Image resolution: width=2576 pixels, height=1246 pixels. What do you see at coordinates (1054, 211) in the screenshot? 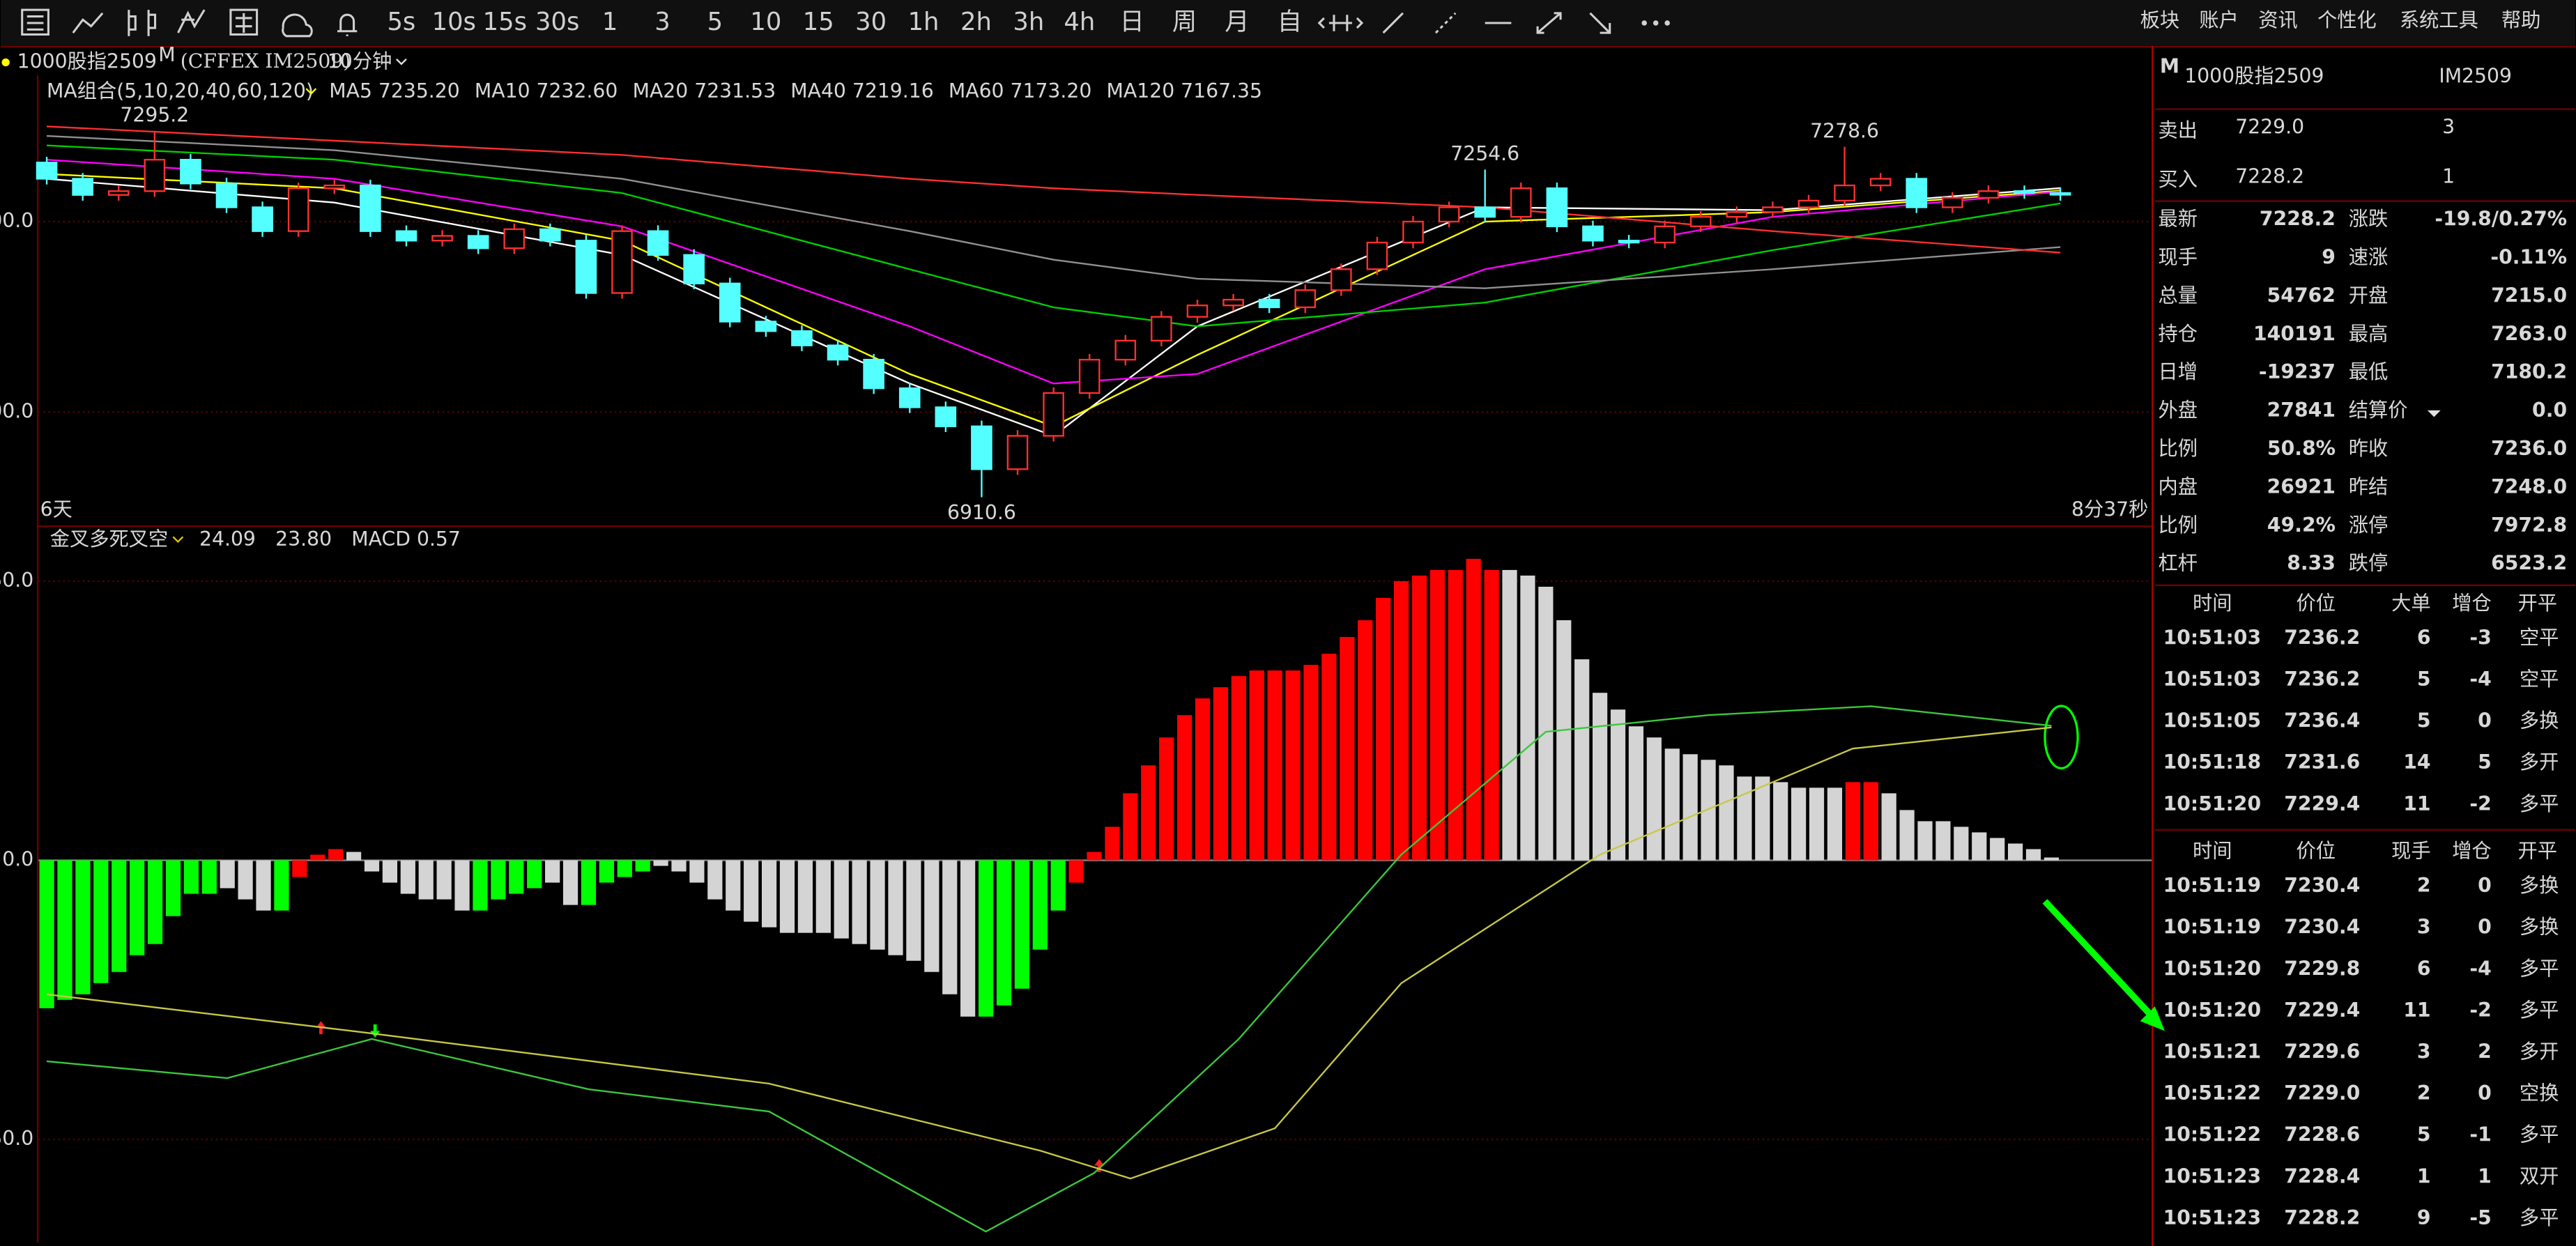
I see `indicator-line` at bounding box center [1054, 211].